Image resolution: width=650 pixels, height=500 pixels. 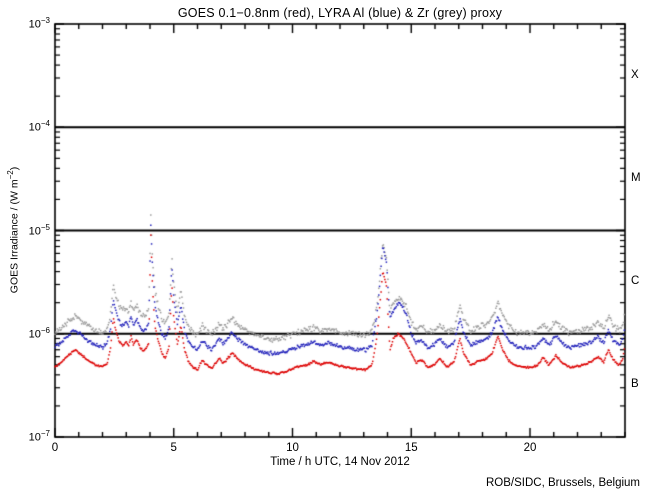 What do you see at coordinates (292, 448) in the screenshot?
I see `x-tick-label: 10` at bounding box center [292, 448].